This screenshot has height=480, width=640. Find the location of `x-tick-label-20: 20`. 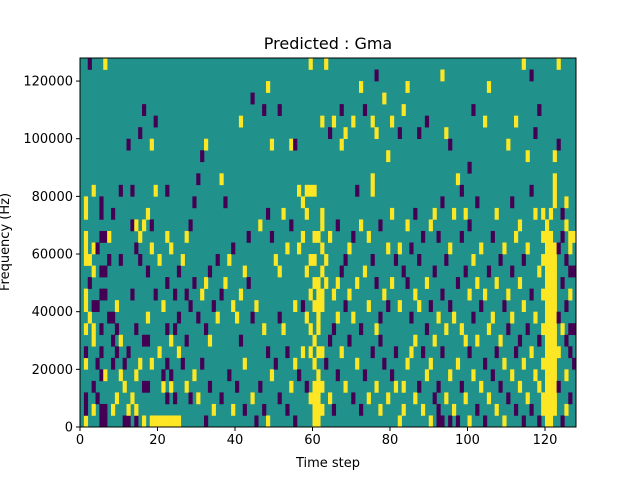

x-tick-label-20: 20 is located at coordinates (157, 440).